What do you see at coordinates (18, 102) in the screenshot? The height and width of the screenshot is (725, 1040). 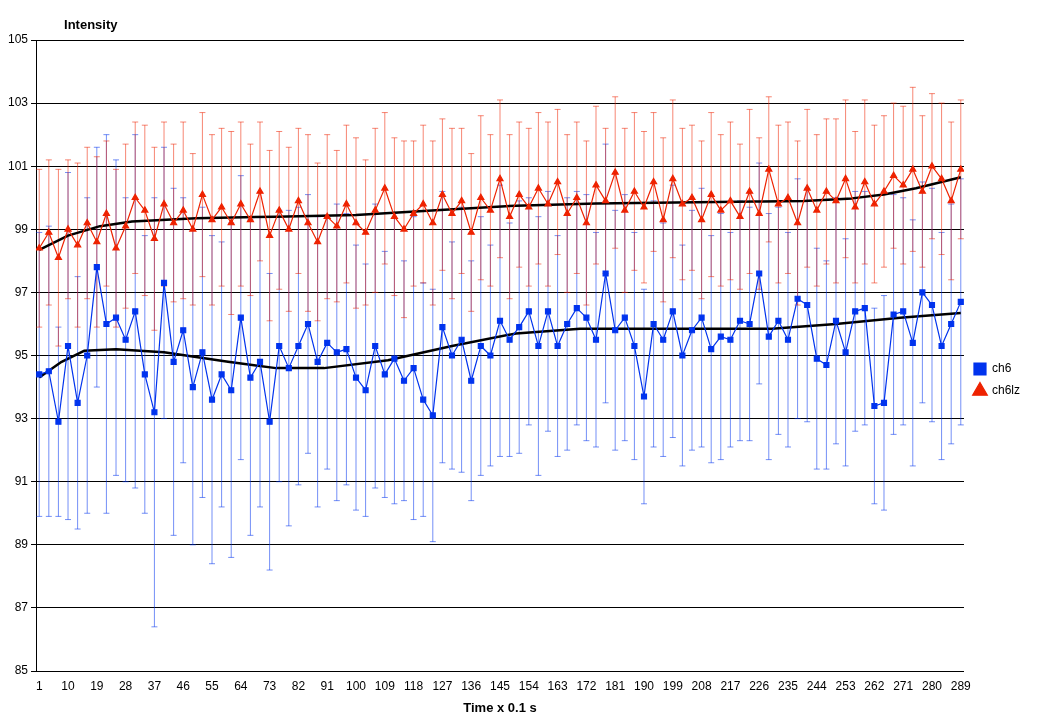 I see `y-tick-label: 103` at bounding box center [18, 102].